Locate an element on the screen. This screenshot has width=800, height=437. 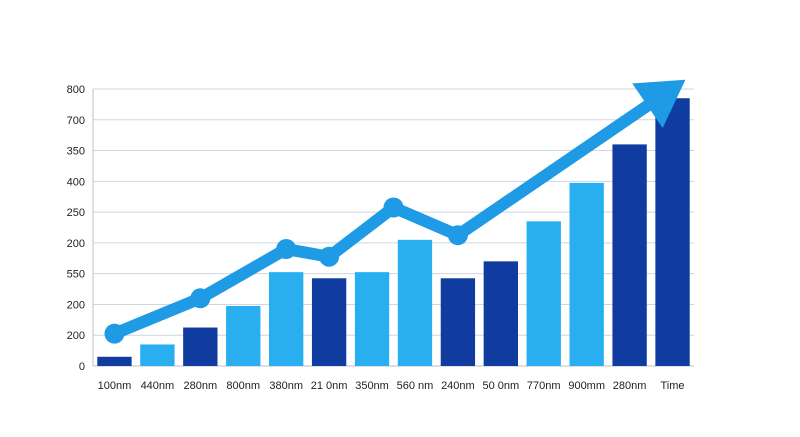
x-tick-label: 440nm is located at coordinates (158, 386).